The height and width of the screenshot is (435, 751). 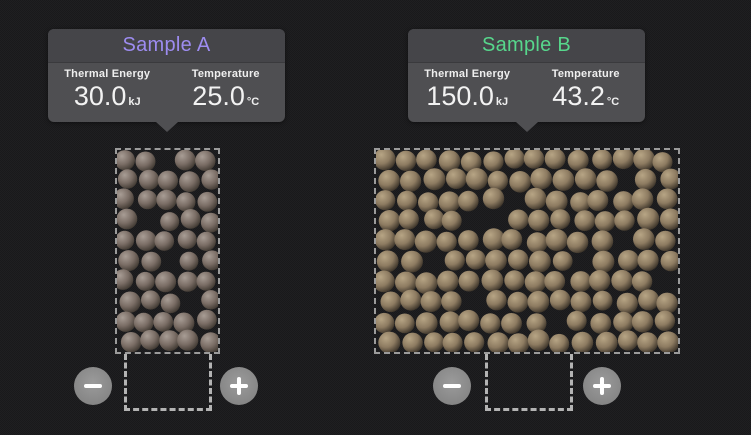 I want to click on sample-b-title: Sample B, so click(x=526, y=45).